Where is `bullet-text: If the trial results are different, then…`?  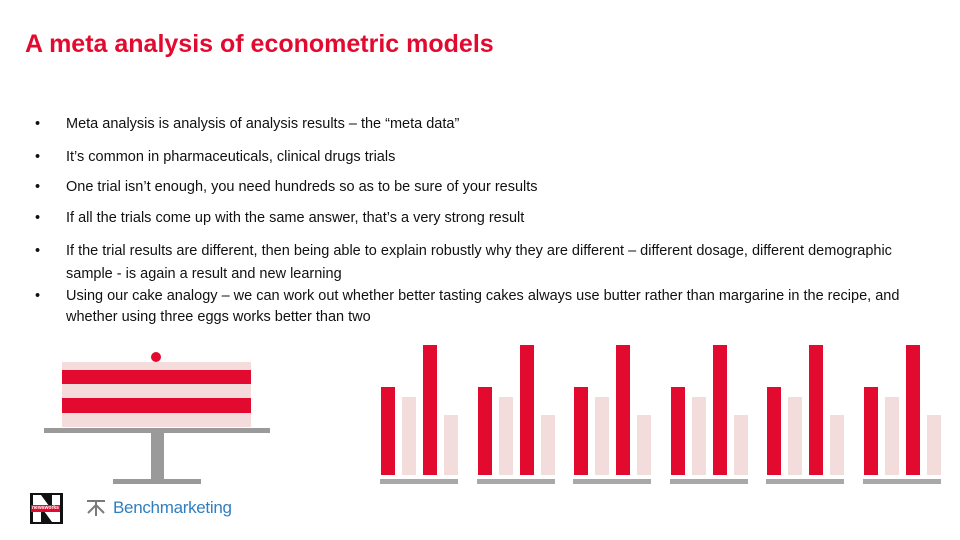 bullet-text: If the trial results are different, then… is located at coordinates (479, 262).